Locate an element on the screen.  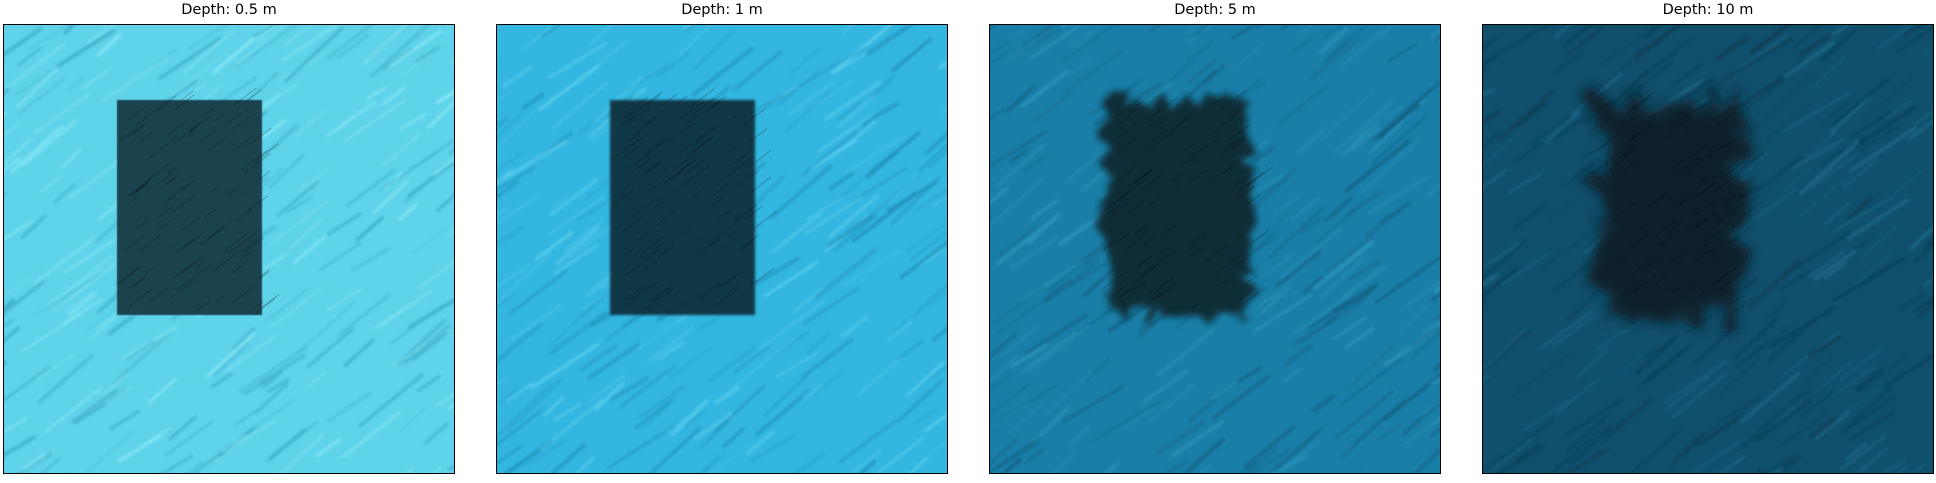
panel-title: Depth: 1 m is located at coordinates (722, 10).